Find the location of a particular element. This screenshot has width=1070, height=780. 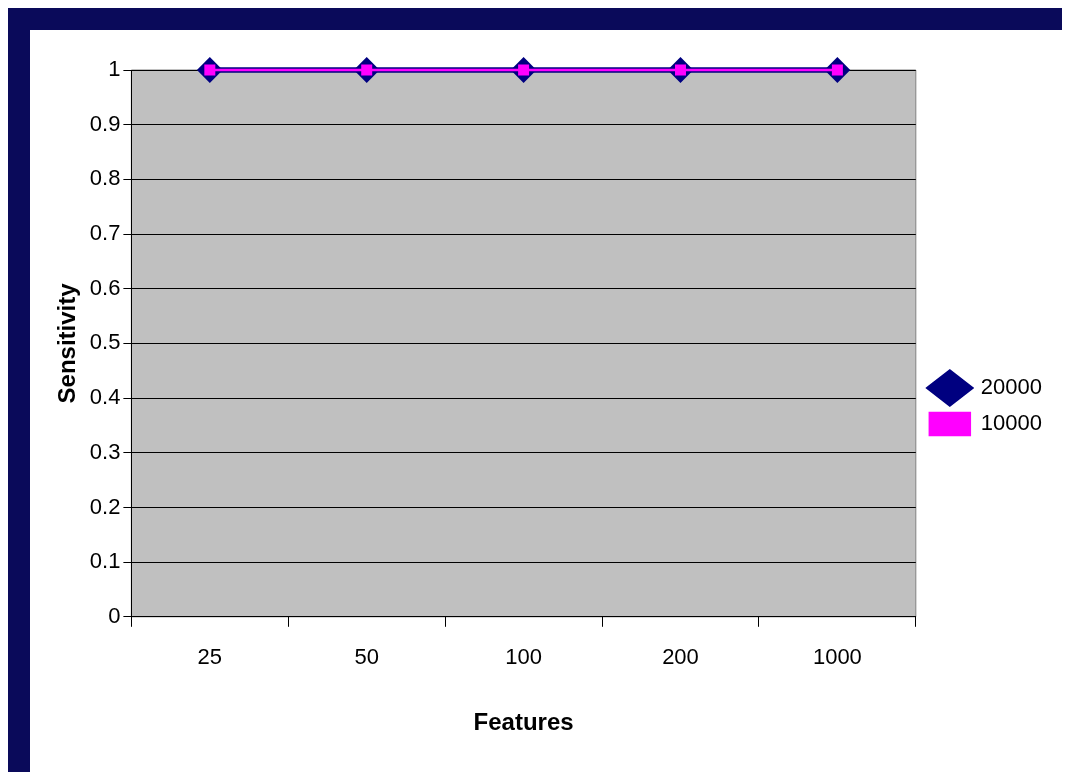

x-tick-label: 1000 is located at coordinates (837, 657).